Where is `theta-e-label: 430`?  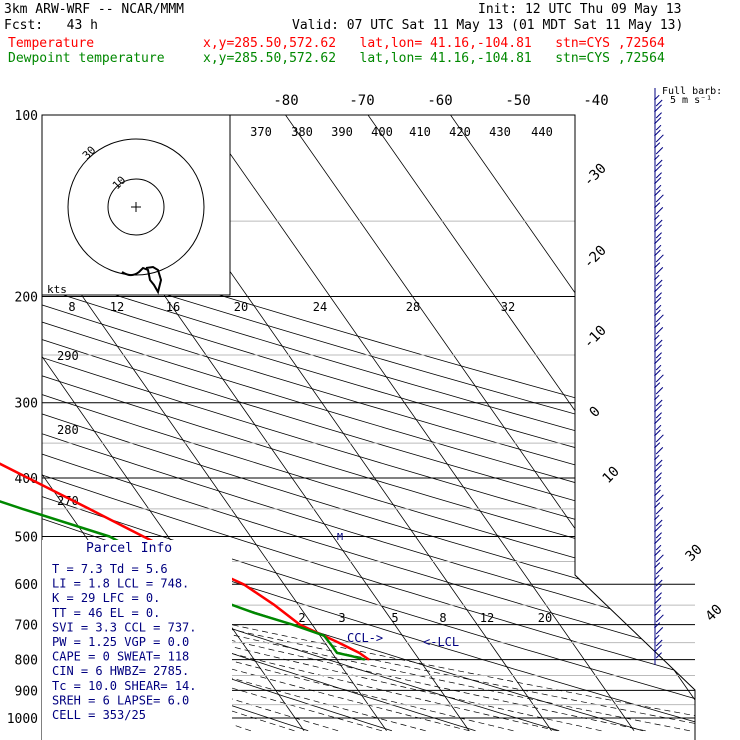 theta-e-label: 430 is located at coordinates (500, 132).